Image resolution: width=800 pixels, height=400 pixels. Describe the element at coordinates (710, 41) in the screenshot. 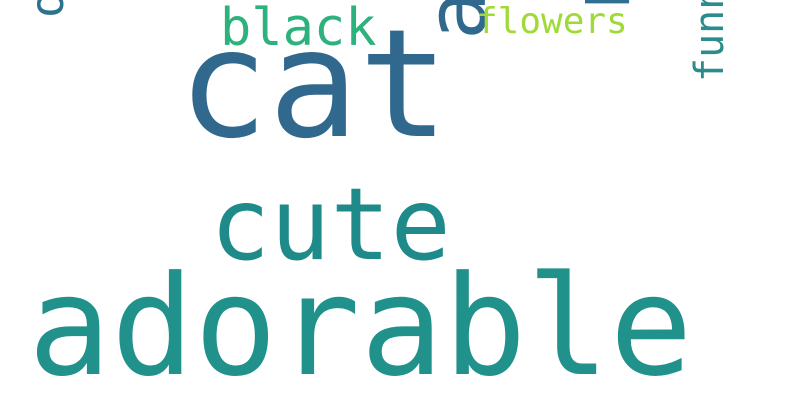

I see `word-funny: funny` at that location.